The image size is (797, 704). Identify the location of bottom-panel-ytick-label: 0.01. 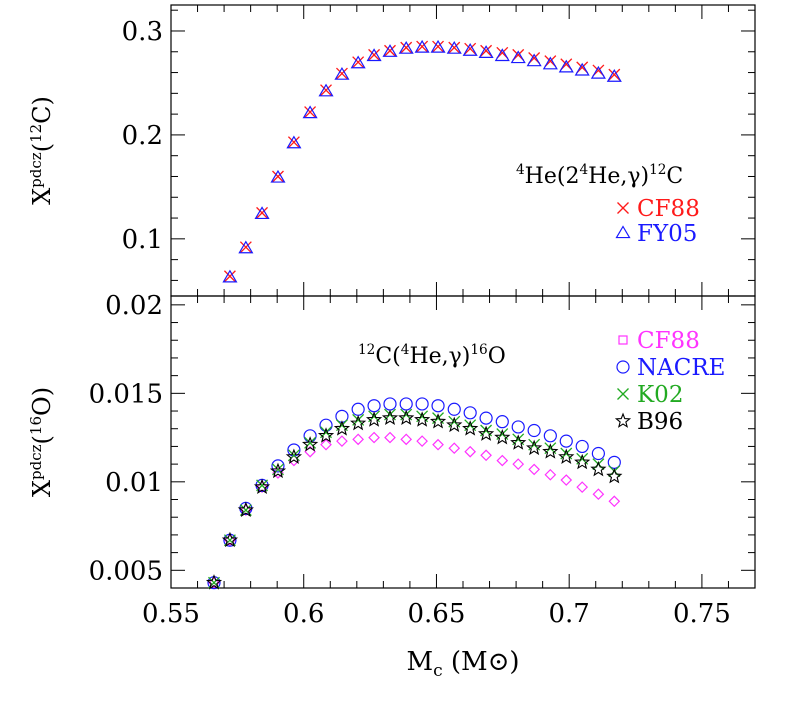
(134, 483).